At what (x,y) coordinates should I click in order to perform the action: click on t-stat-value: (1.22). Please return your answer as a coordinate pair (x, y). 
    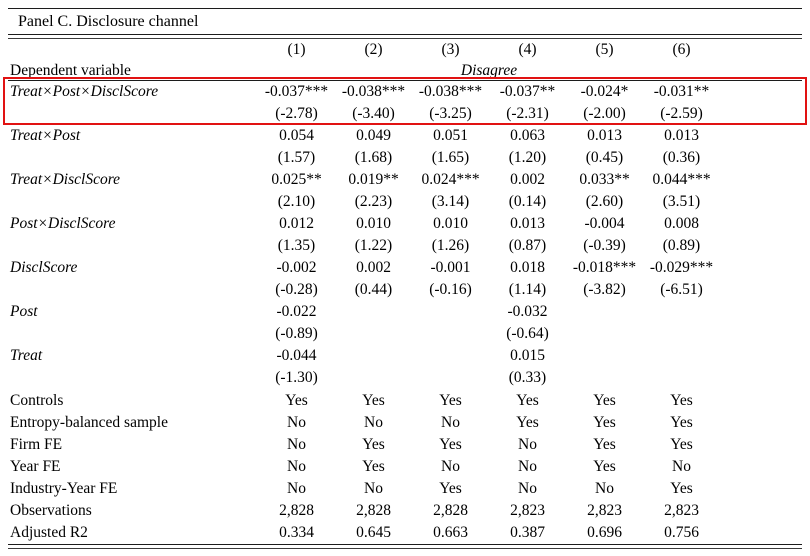
    Looking at the image, I should click on (373, 245).